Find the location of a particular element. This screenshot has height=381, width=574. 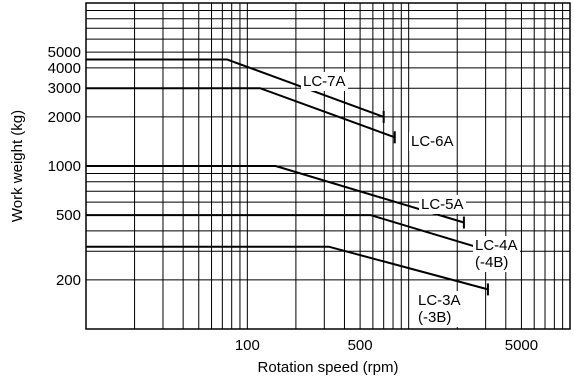

y-tick-label: 5000 is located at coordinates (64, 52).